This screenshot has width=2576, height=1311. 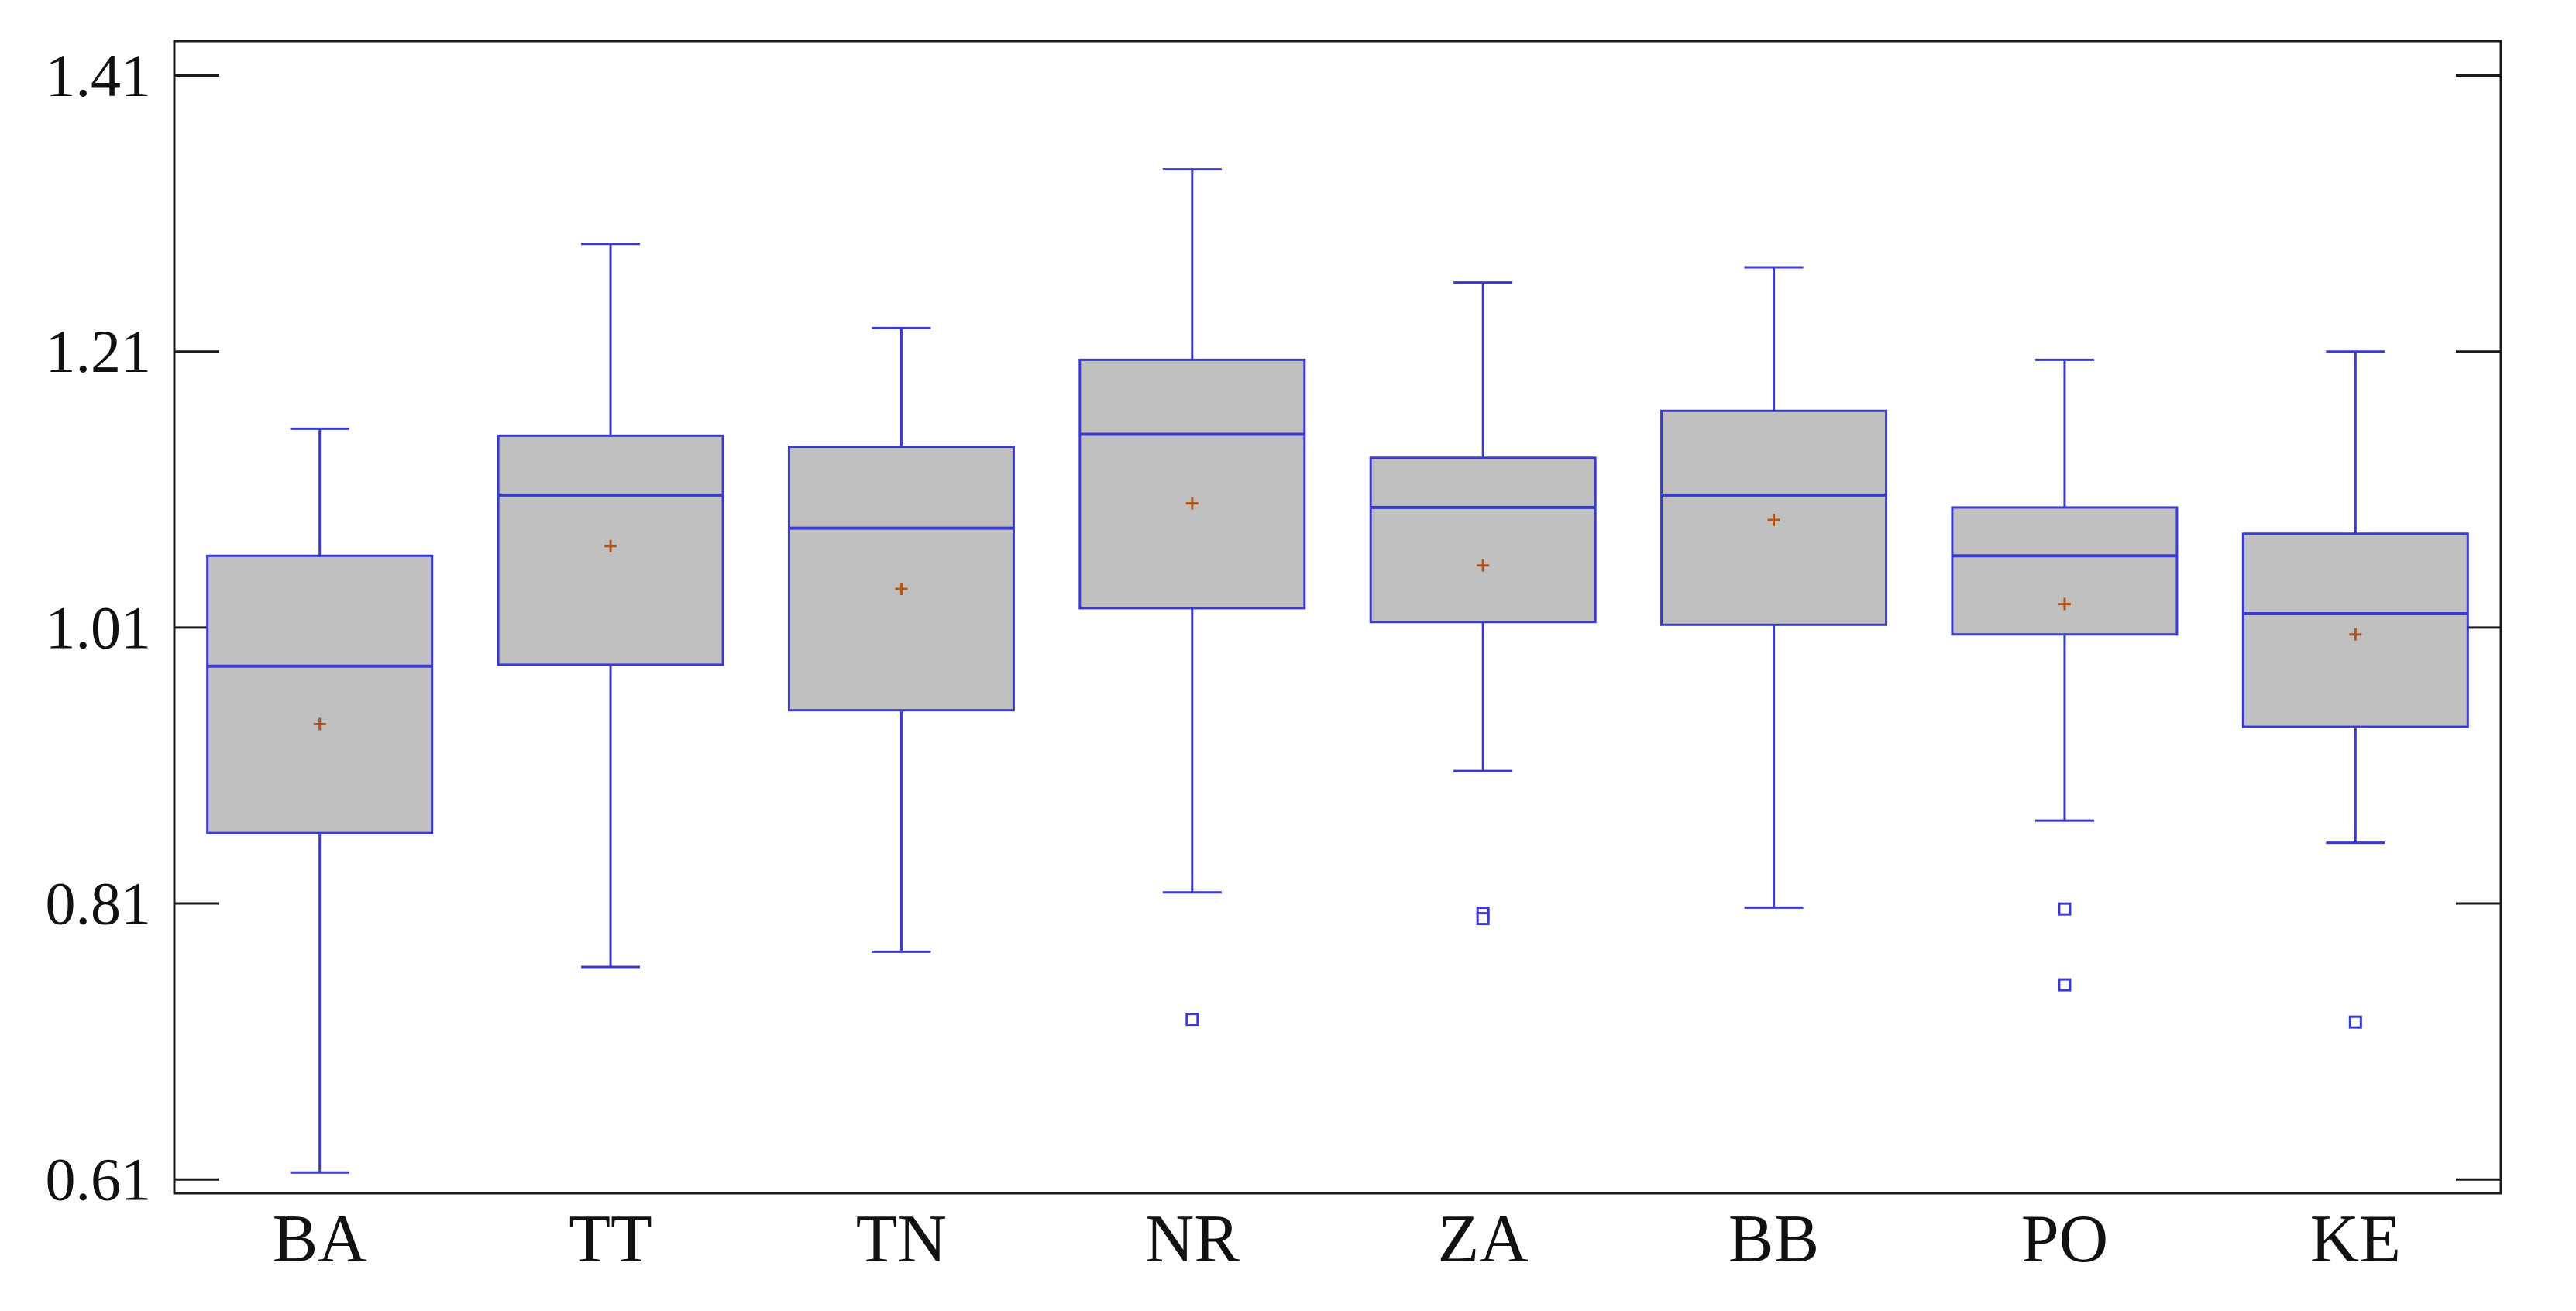 I want to click on x-tick-label: KE, so click(x=2355, y=1239).